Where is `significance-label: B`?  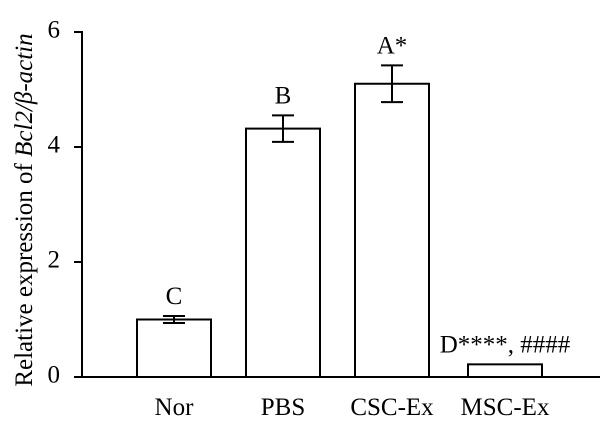 significance-label: B is located at coordinates (283, 95).